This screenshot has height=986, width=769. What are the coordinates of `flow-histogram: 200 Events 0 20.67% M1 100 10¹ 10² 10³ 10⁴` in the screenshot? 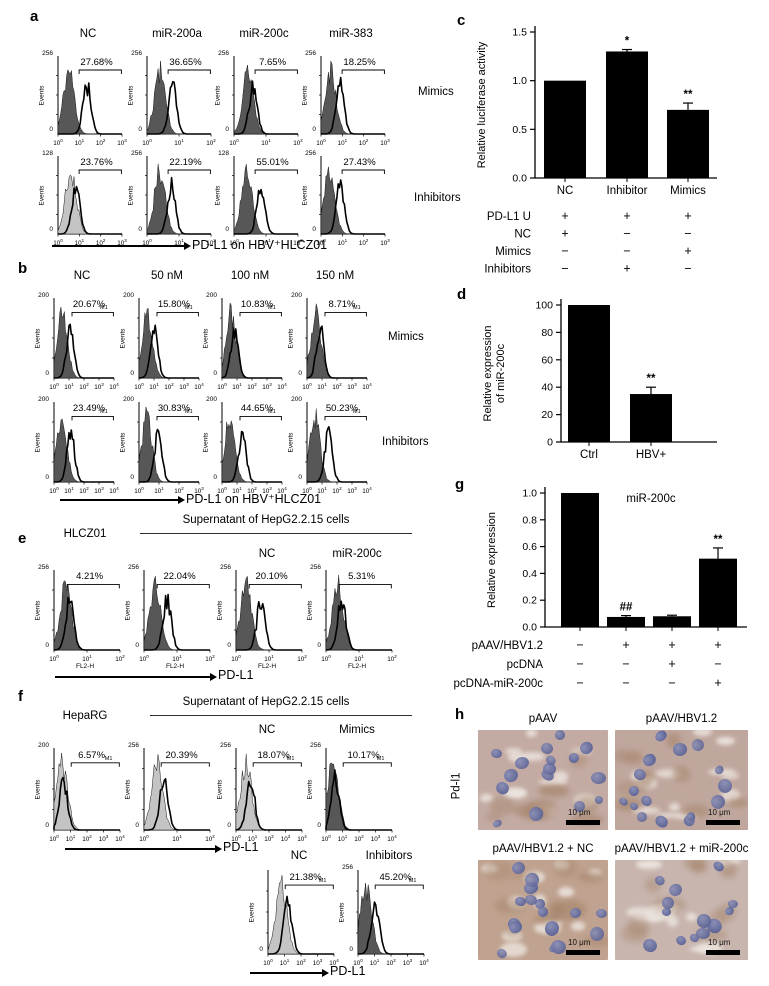 It's located at (72, 343).